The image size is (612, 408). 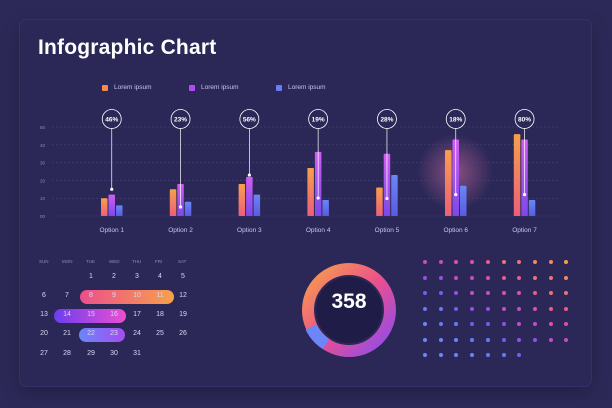 What do you see at coordinates (127, 87) in the screenshot?
I see `legend-item-1: Lorem ipsum` at bounding box center [127, 87].